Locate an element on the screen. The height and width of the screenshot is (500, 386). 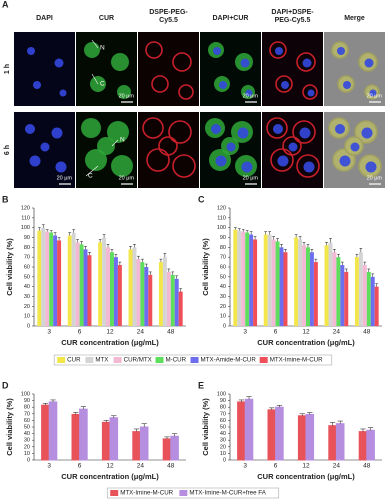
y-tick-label: 10 is located at coordinates (27, 317).